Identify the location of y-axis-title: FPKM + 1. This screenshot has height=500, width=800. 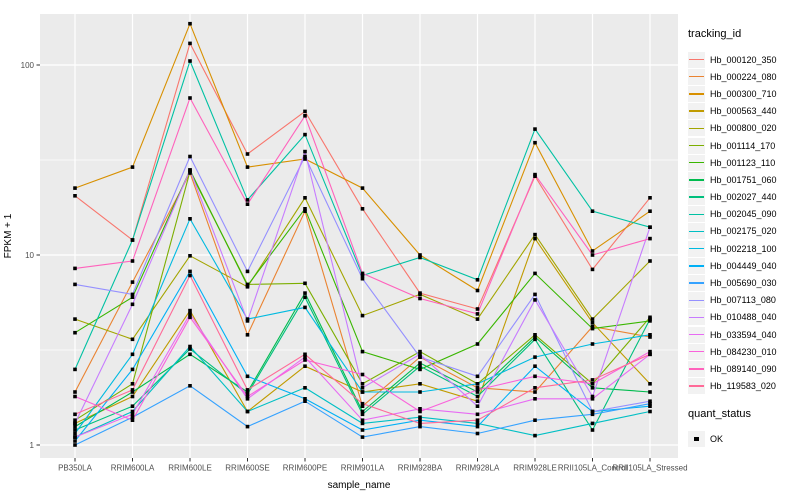
(8, 235).